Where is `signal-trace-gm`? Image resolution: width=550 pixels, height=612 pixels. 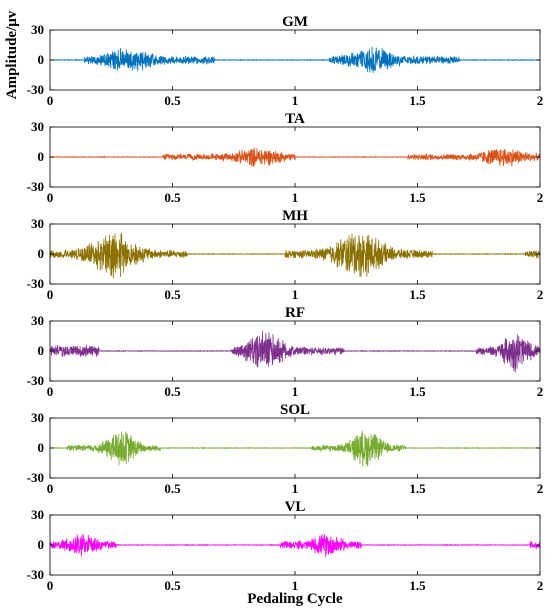 signal-trace-gm is located at coordinates (295, 59).